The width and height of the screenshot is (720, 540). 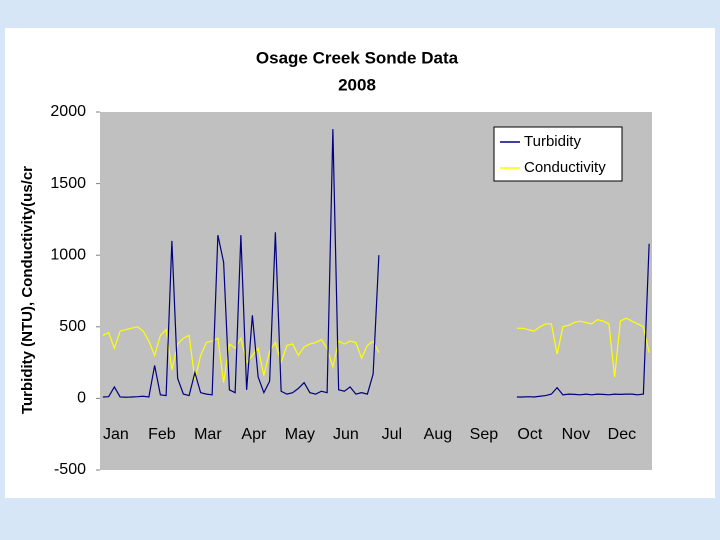 What do you see at coordinates (208, 434) in the screenshot?
I see `x-tick-label: Mar` at bounding box center [208, 434].